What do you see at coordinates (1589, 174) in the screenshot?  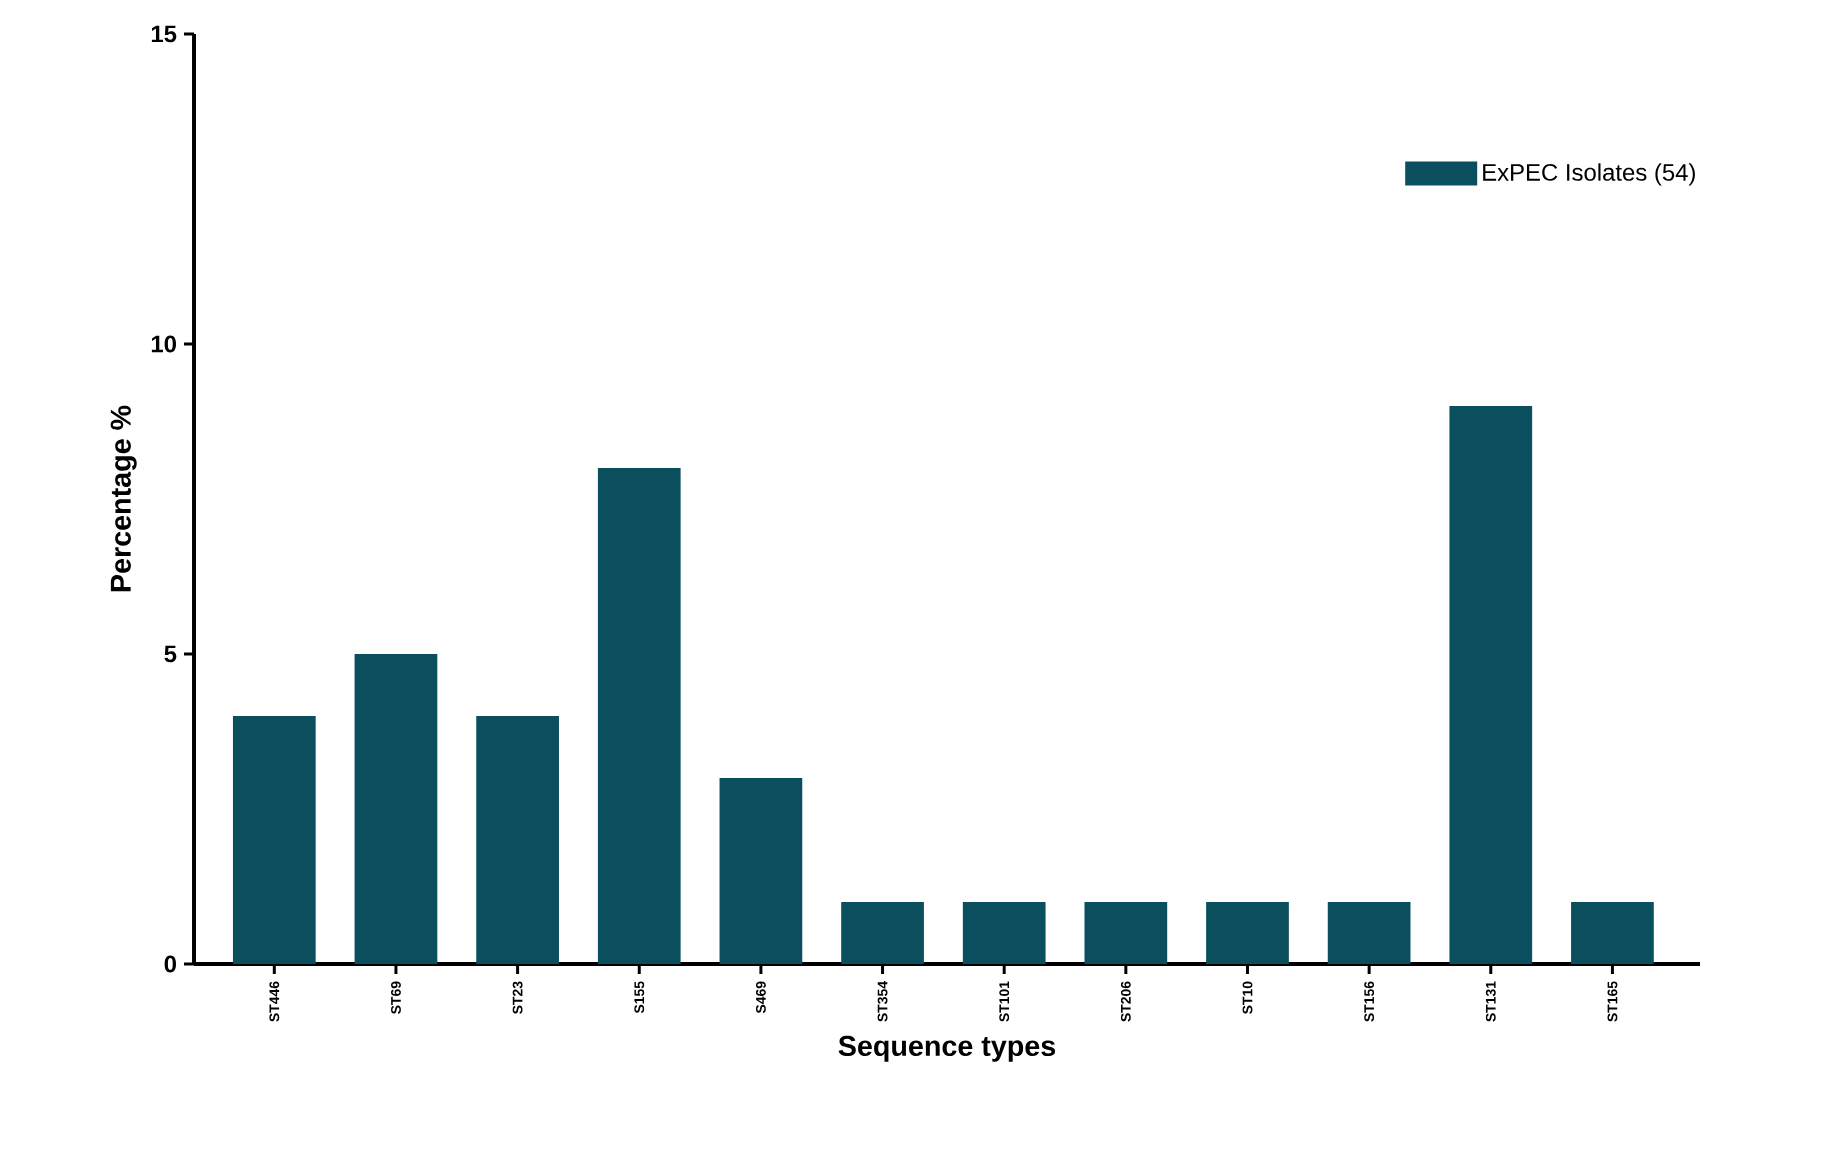 I see `legend-label: ExPEC Isolates (54)` at bounding box center [1589, 174].